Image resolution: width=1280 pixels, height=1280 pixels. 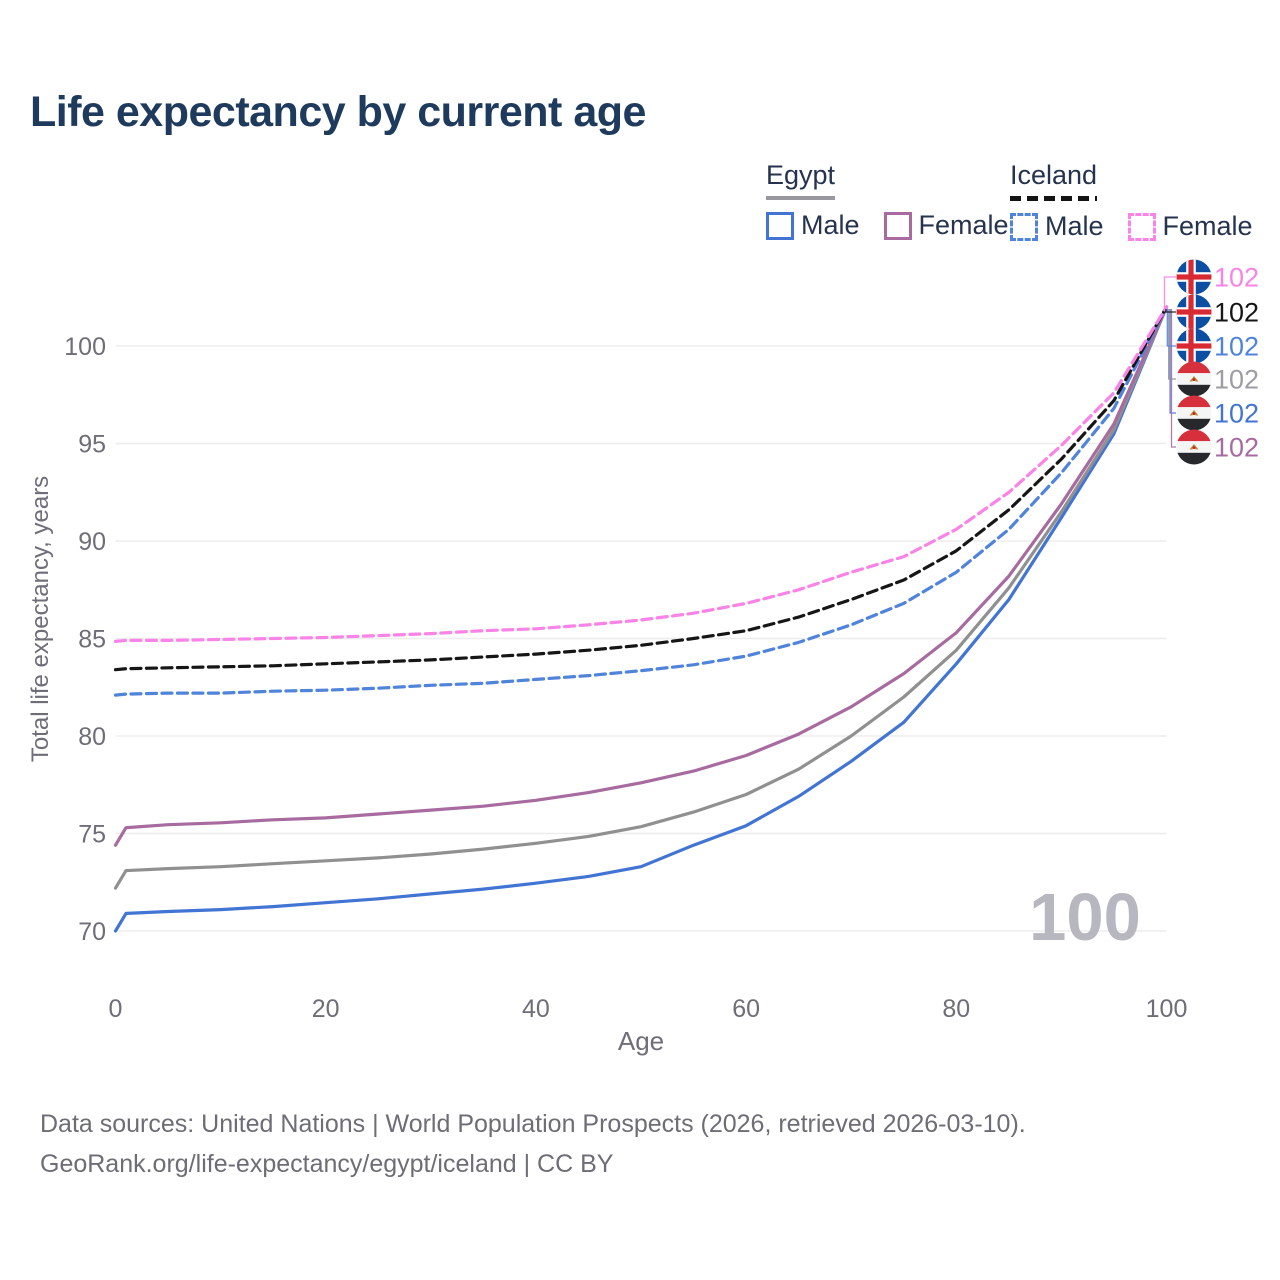 What do you see at coordinates (92, 542) in the screenshot?
I see `y-tick-90: 90` at bounding box center [92, 542].